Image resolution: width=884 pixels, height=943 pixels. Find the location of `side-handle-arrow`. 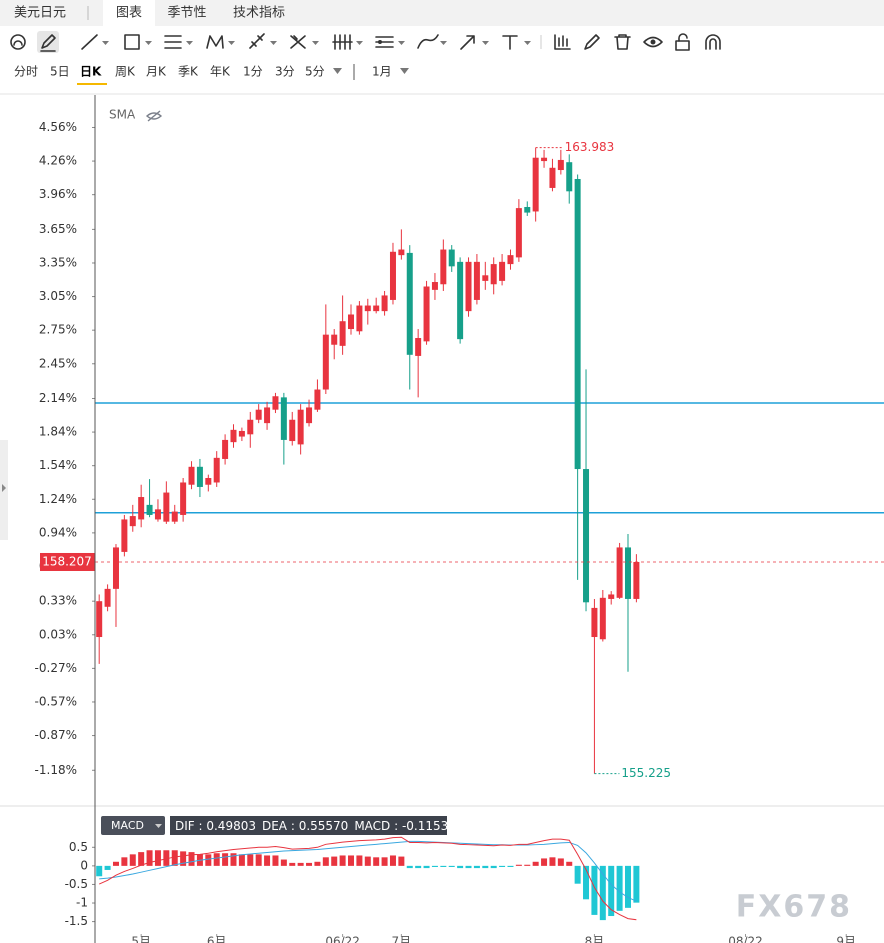

side-handle-arrow is located at coordinates (4, 488).